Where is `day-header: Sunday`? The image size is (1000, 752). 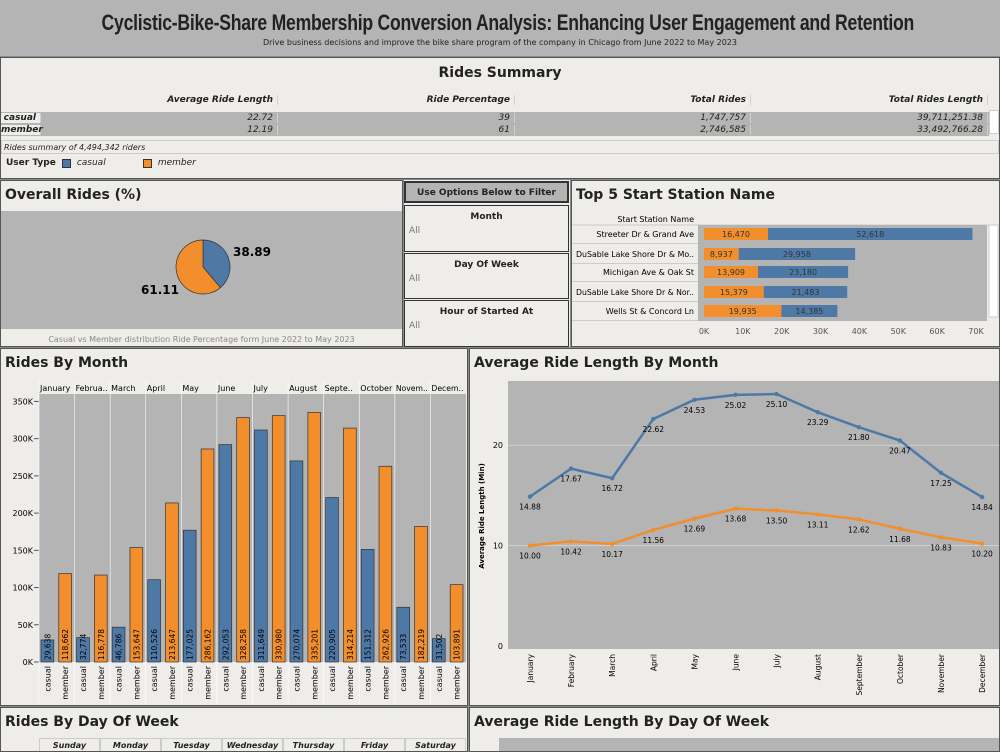 day-header: Sunday is located at coordinates (69, 744).